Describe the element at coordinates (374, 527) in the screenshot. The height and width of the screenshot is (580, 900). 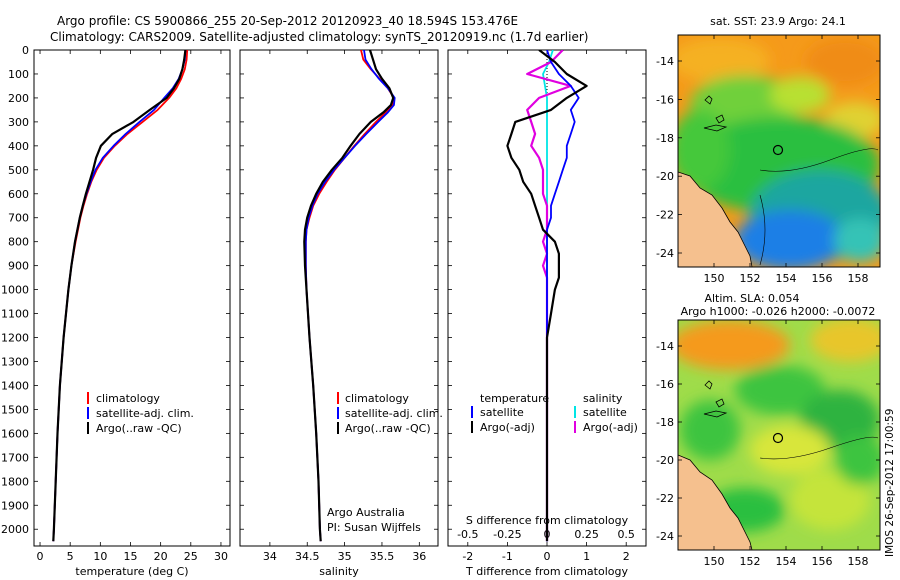
I see `attribution-line-2: PI: Susan Wijffels` at that location.